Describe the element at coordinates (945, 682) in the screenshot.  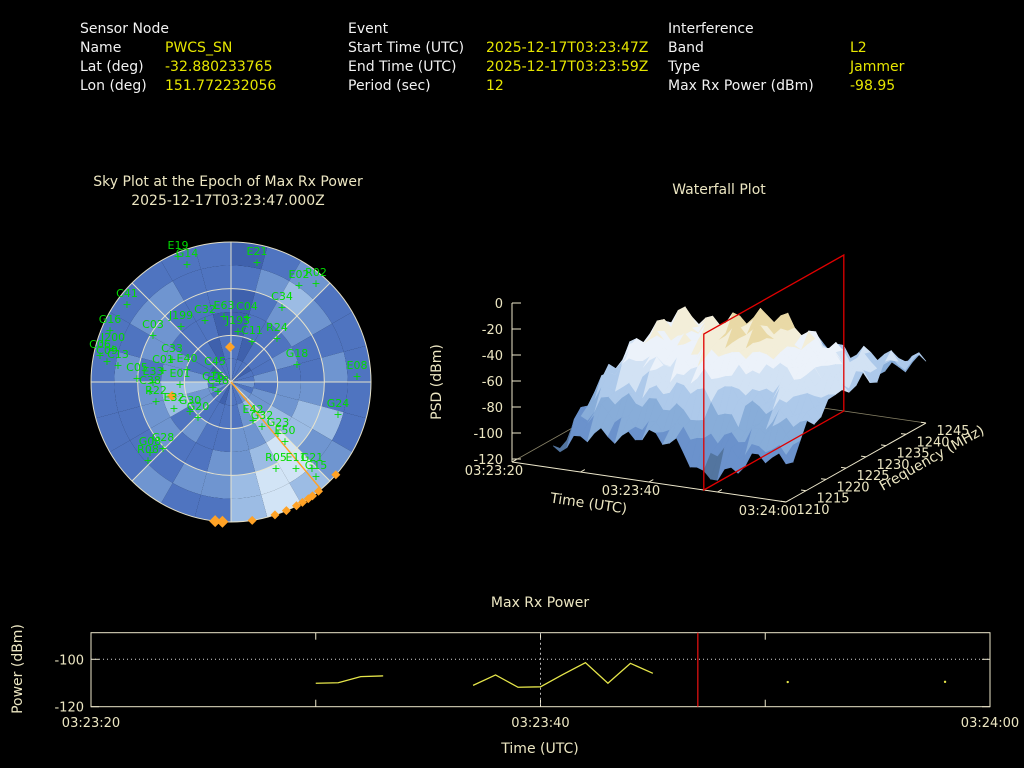
I see `power-series-point` at that location.